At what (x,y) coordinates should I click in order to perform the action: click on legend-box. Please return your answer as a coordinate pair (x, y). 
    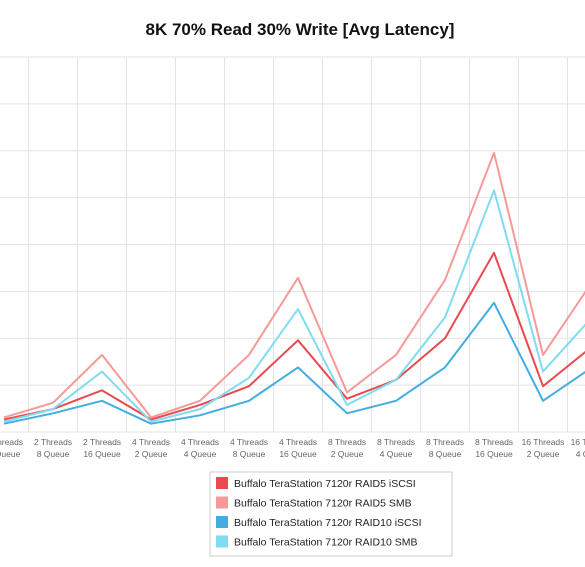
    Looking at the image, I should click on (331, 514).